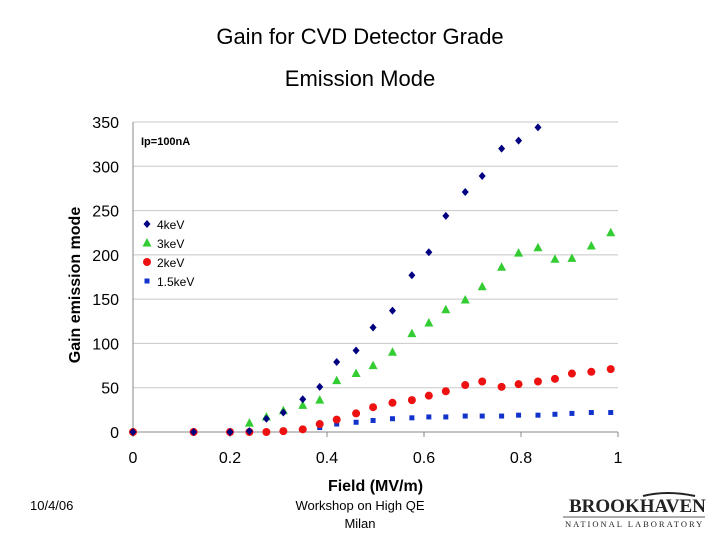 The height and width of the screenshot is (540, 720). What do you see at coordinates (360, 515) in the screenshot?
I see `footer-venue: Workshop on High QE Milan` at bounding box center [360, 515].